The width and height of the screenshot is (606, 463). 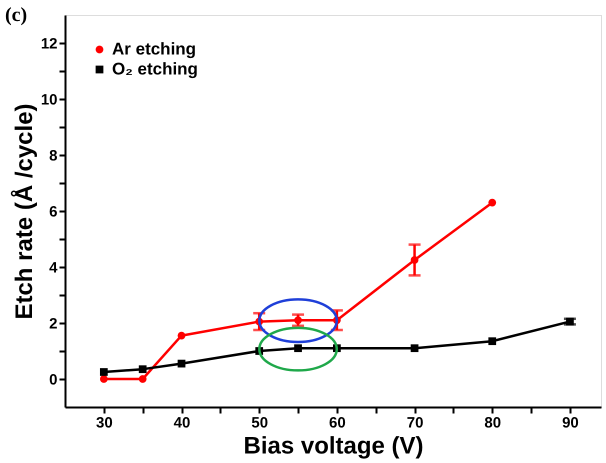 I want to click on y-tick-label: 0, so click(x=53, y=380).